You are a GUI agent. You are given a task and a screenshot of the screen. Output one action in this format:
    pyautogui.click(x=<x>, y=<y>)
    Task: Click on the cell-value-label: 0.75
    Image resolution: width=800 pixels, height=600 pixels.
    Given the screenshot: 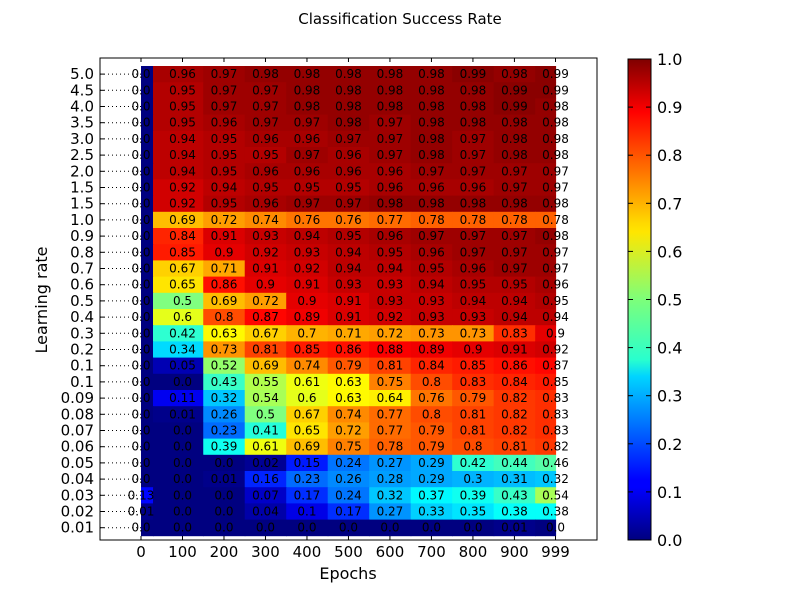 What is the action you would take?
    pyautogui.click(x=390, y=382)
    